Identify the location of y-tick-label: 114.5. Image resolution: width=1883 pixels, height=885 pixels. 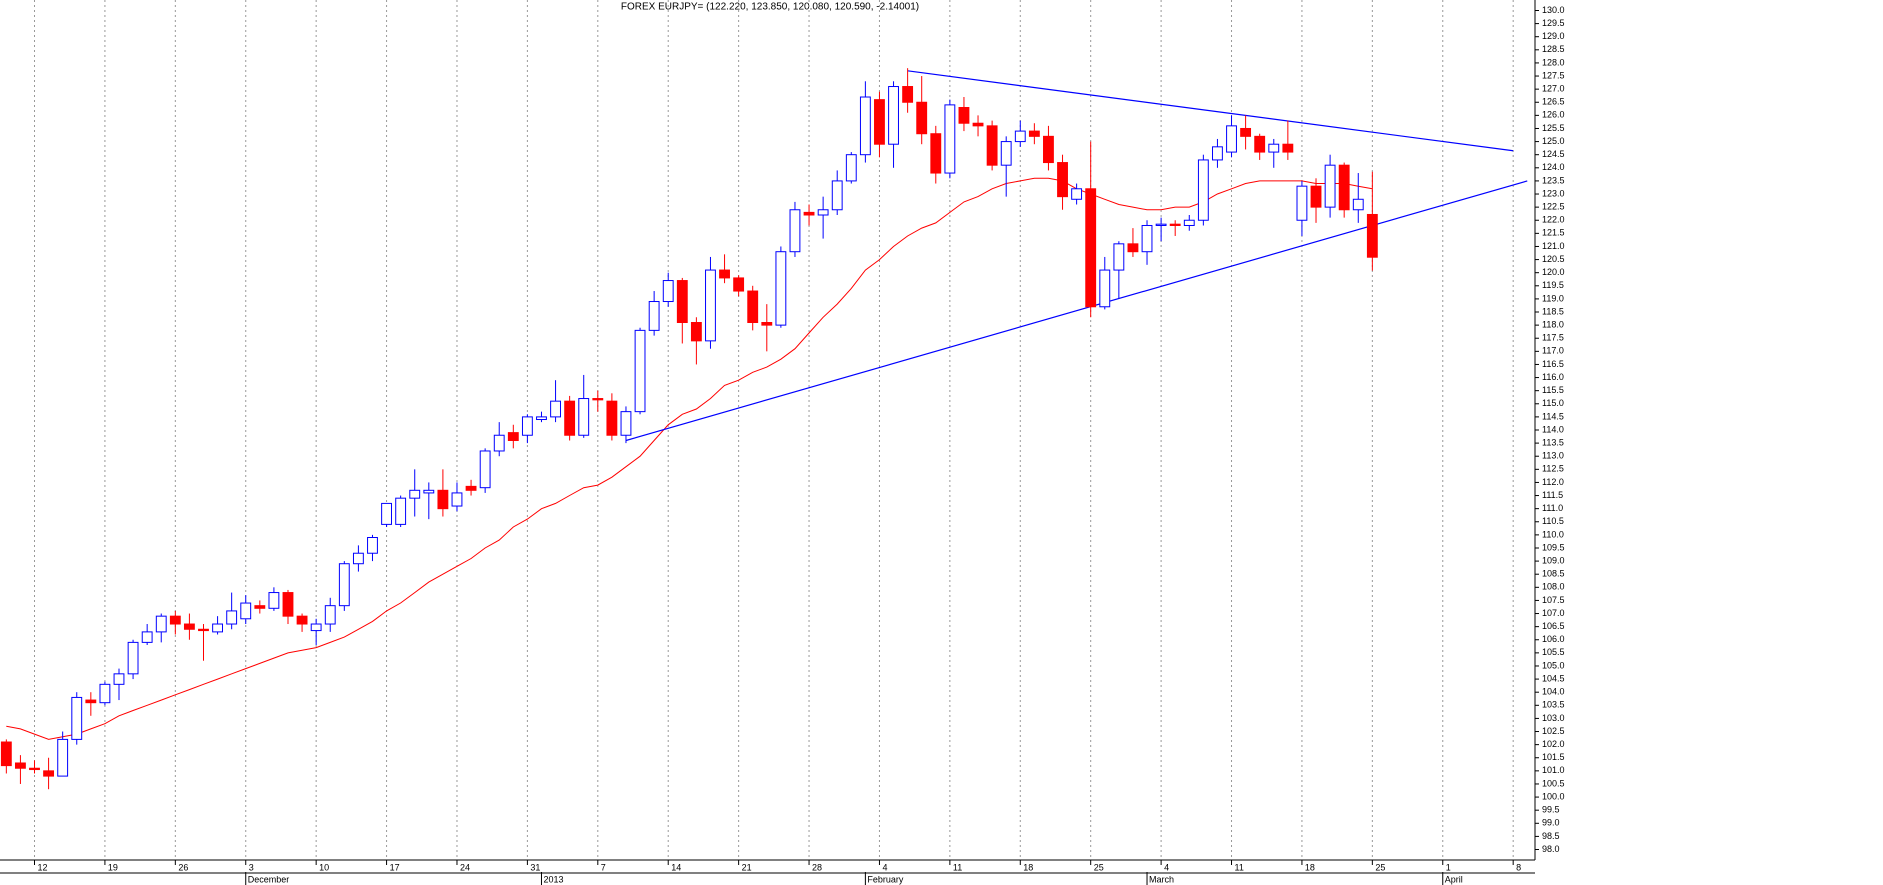
(1553, 416).